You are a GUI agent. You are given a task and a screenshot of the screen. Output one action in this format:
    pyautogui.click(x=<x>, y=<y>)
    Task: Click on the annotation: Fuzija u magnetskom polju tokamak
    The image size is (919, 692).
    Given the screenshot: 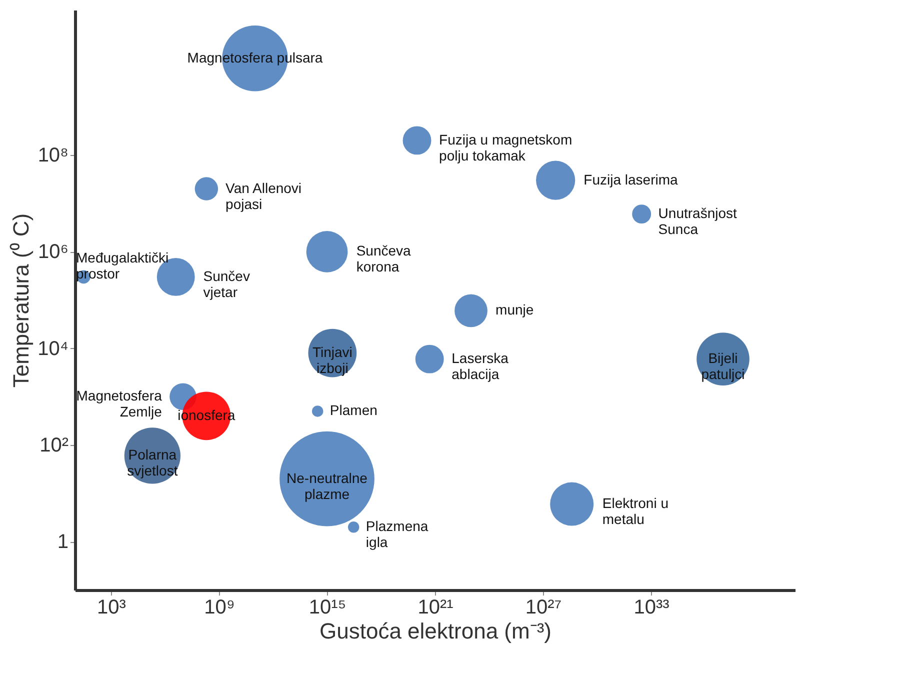 What is the action you would take?
    pyautogui.click(x=505, y=147)
    